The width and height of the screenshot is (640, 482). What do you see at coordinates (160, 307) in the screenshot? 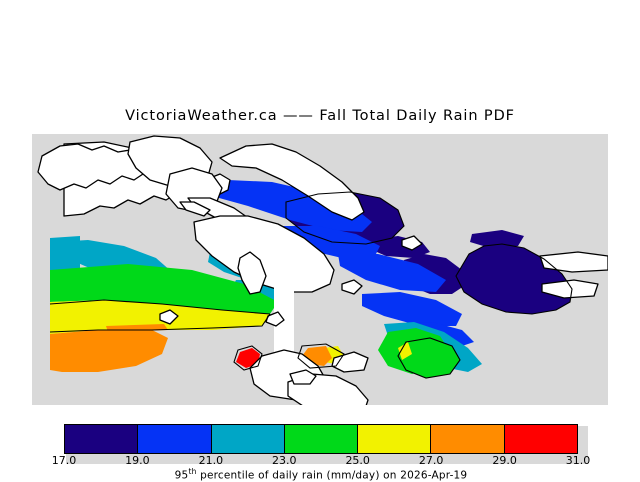
I see `coast-outline-yellow-green-boundary` at bounding box center [160, 307].